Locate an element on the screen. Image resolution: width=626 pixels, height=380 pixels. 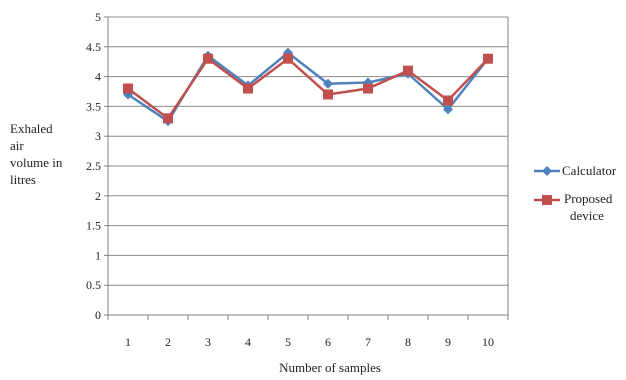
legend-marker-diamond is located at coordinates (547, 171).